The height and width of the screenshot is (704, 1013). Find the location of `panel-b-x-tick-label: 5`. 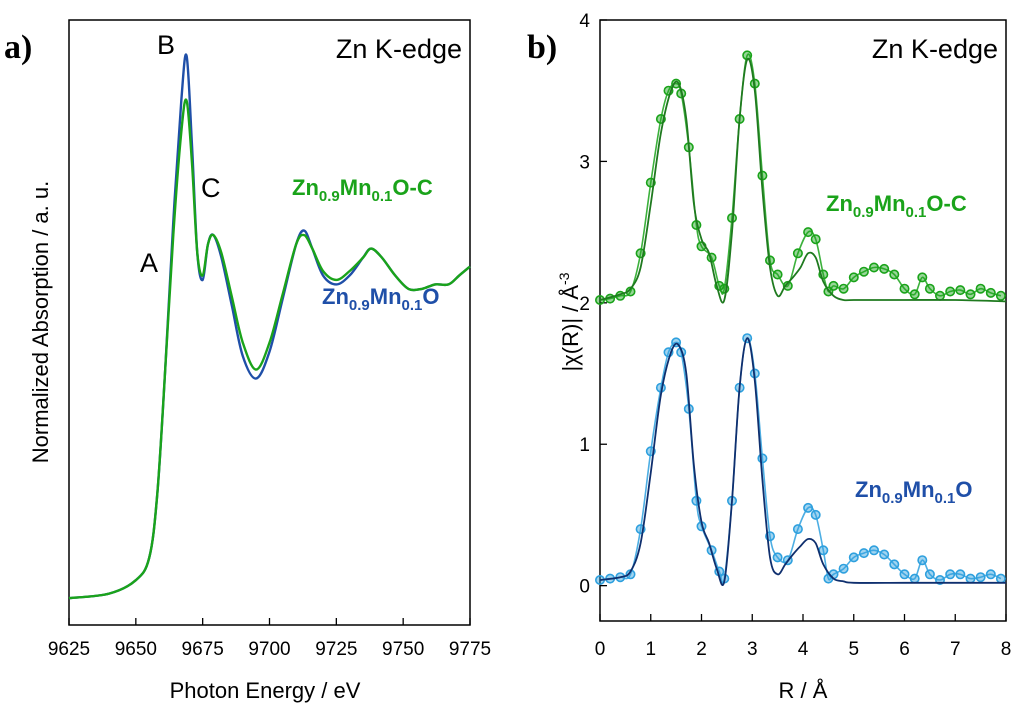

panel-b-x-tick-label: 5 is located at coordinates (853, 649).